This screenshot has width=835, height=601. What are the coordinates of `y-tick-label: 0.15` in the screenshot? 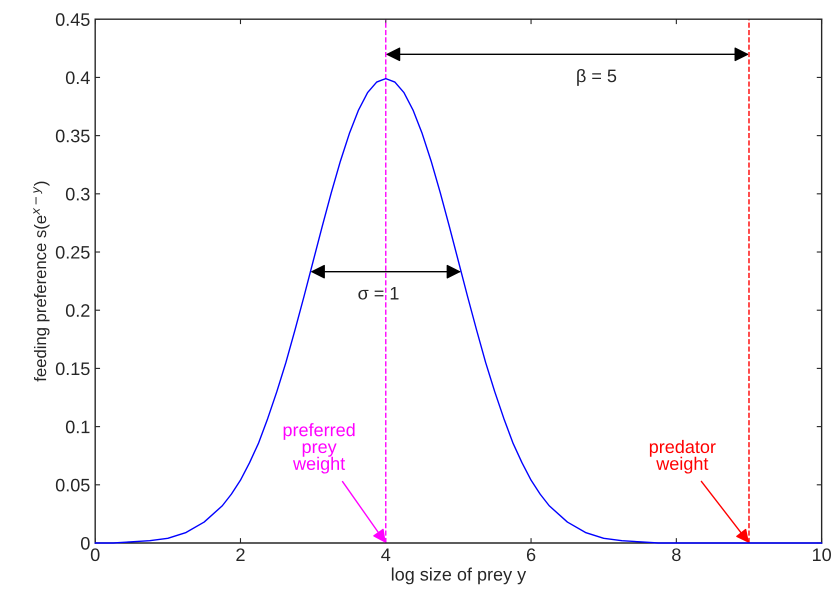 It's located at (73, 369).